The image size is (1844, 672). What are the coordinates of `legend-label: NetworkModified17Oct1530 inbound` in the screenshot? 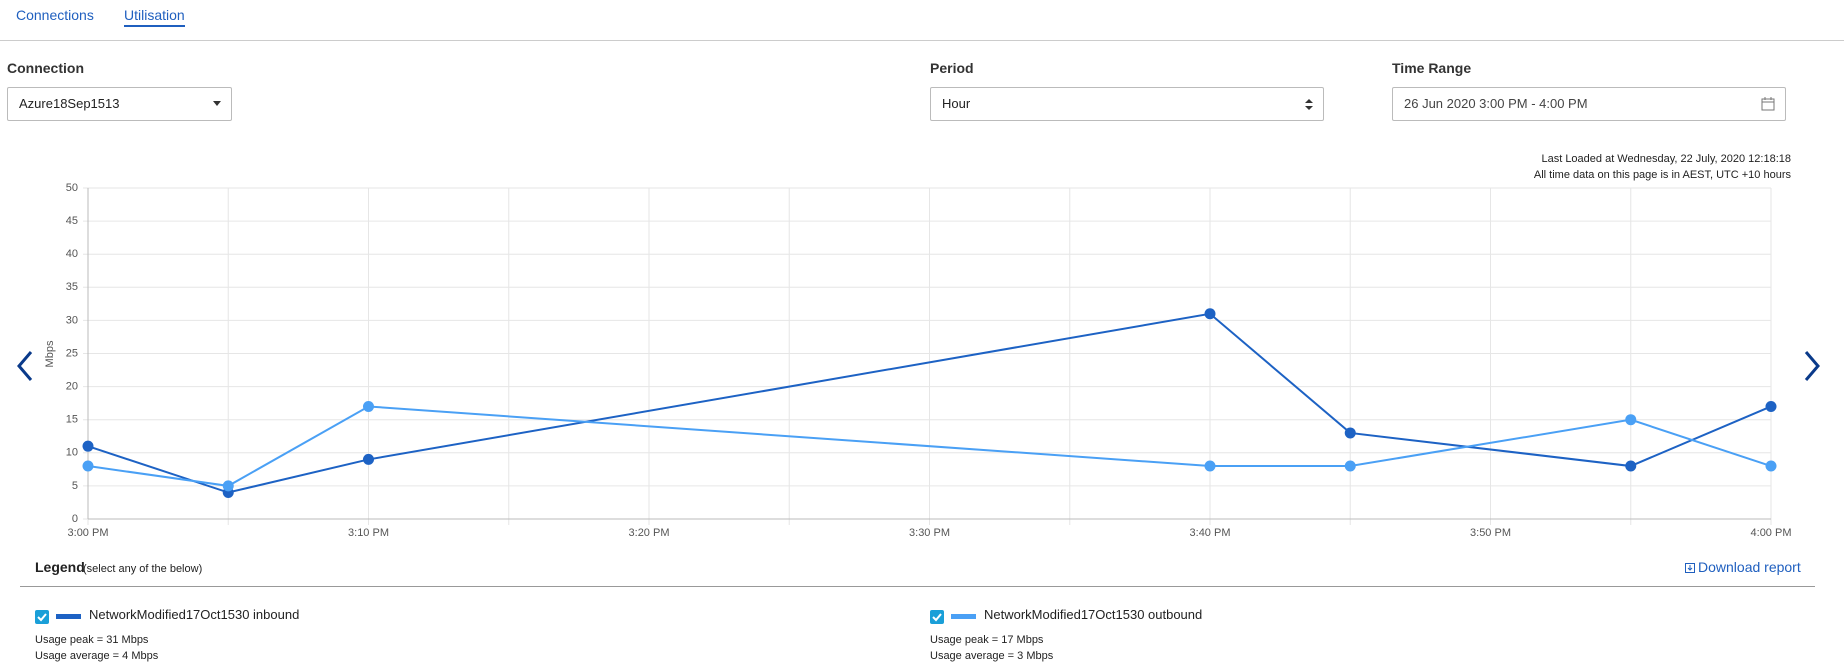 It's located at (194, 614).